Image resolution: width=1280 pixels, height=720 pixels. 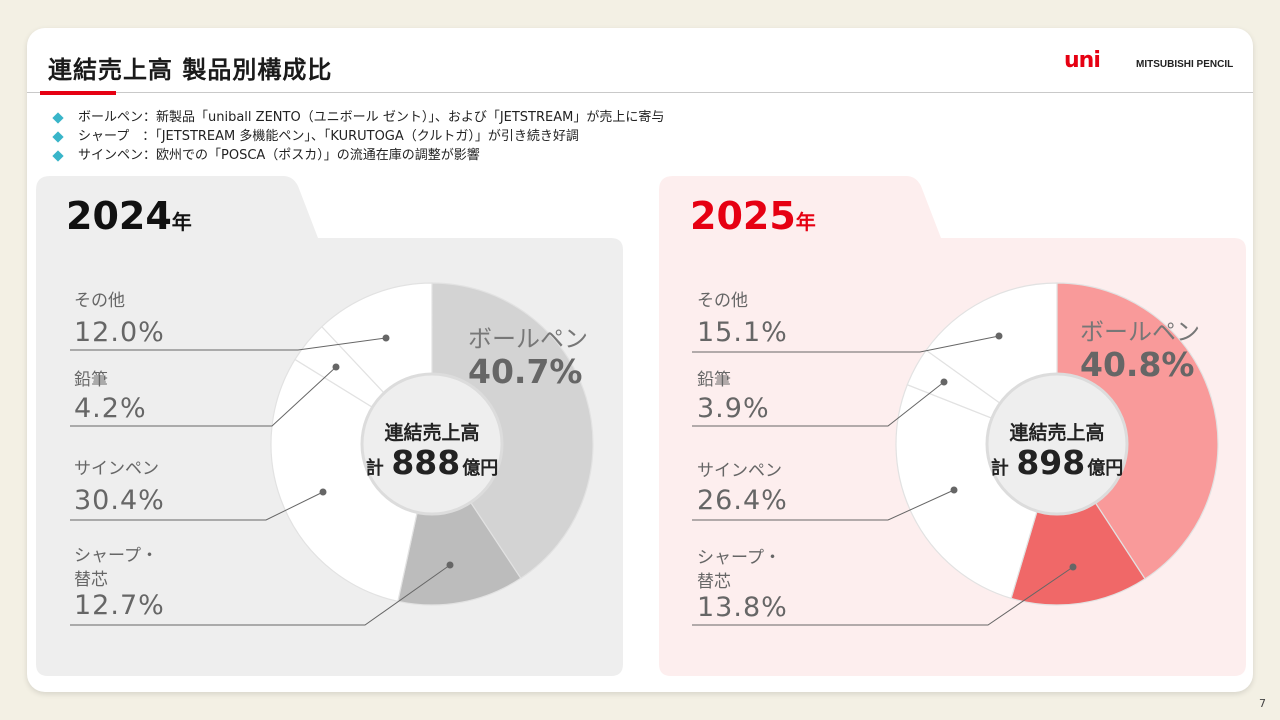 I want to click on bullet-sign-pen: サインペン：欧州での「POSCA（ポスカ）」の流通在庫の調整が影響, so click(x=358, y=155).